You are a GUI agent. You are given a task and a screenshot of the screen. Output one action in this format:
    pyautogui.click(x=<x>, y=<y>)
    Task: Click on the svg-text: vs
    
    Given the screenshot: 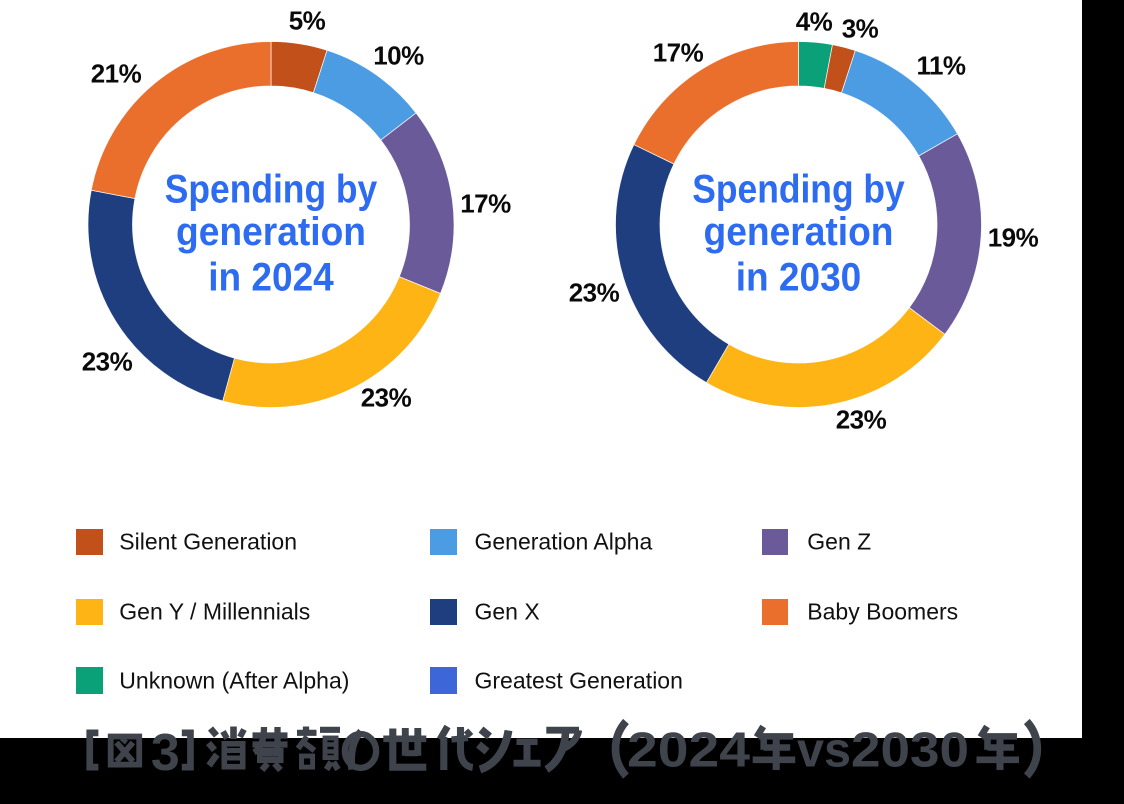 What is the action you would take?
    pyautogui.click(x=824, y=751)
    